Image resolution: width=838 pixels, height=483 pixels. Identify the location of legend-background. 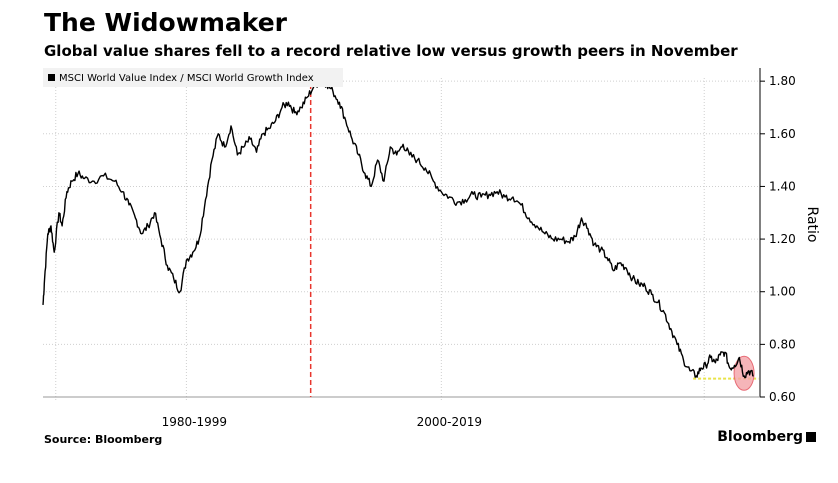
(193, 77).